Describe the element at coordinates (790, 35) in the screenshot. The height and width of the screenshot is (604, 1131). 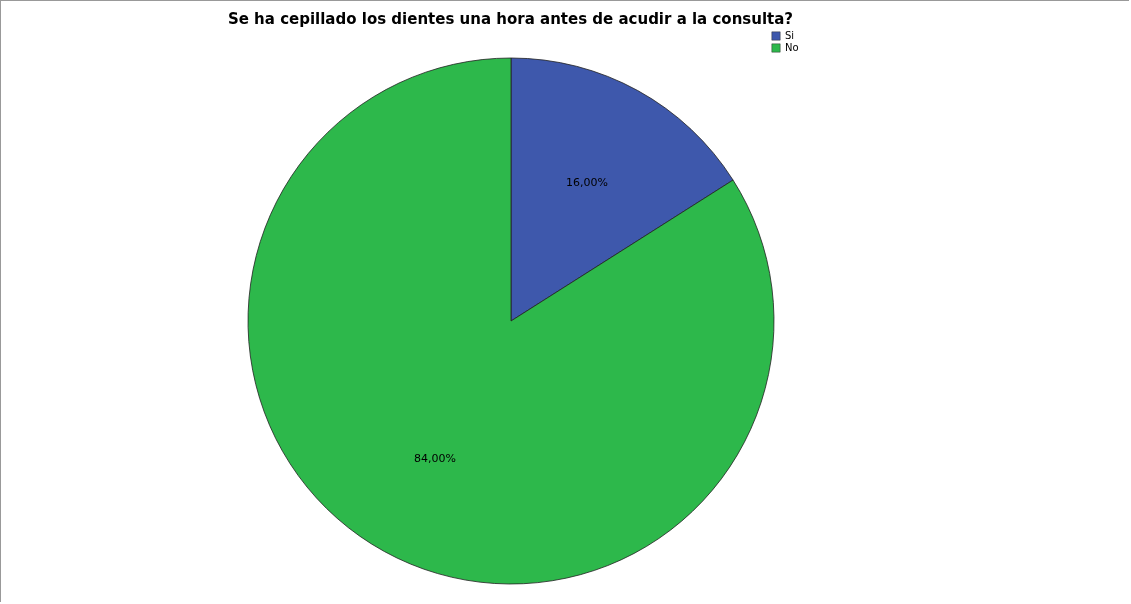
I see `legend-label: Si` at that location.